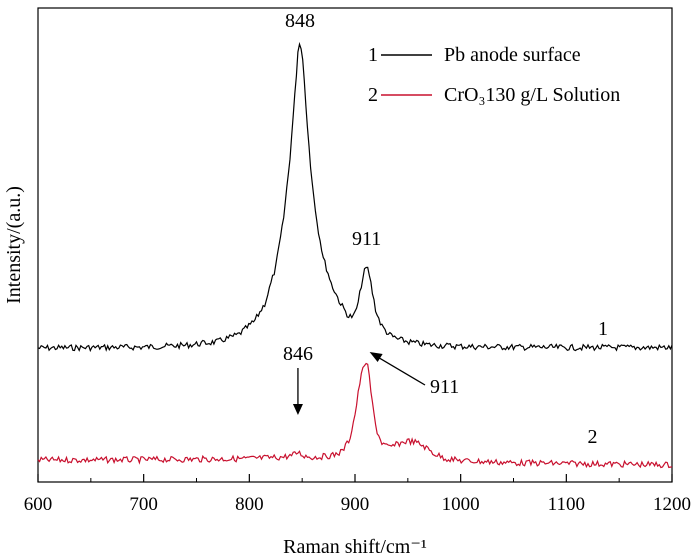 The image size is (700, 558). What do you see at coordinates (373, 95) in the screenshot?
I see `legend-index-2: 2` at bounding box center [373, 95].